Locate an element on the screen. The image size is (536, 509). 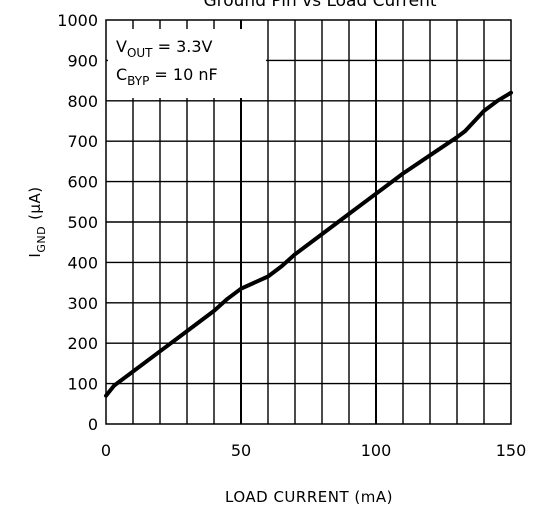
condition-annotation: VOUT = 3.3V CBYP = 10 nF is located at coordinates (187, 63).